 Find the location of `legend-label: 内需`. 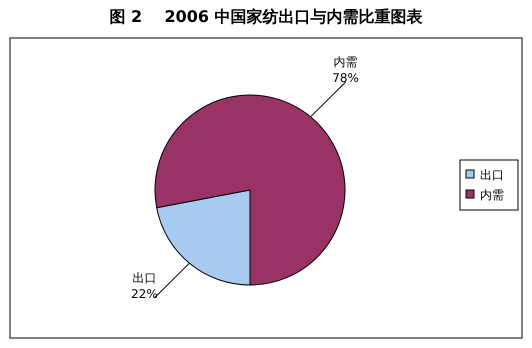

legend-label: 内需 is located at coordinates (492, 195).